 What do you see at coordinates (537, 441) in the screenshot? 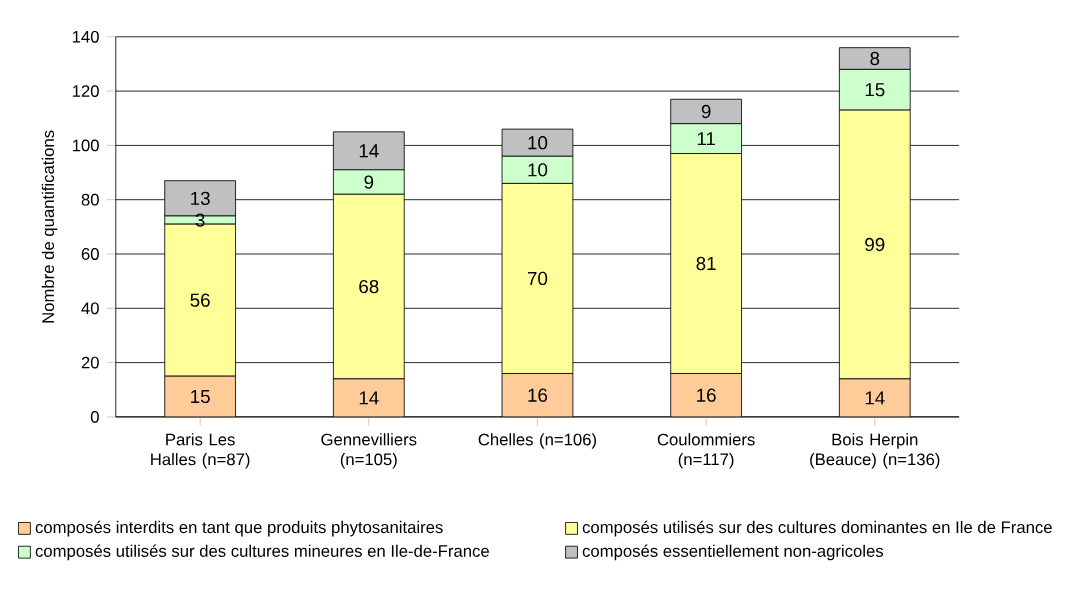
I see `x-tick-label: Chelles (n=106)` at bounding box center [537, 441].